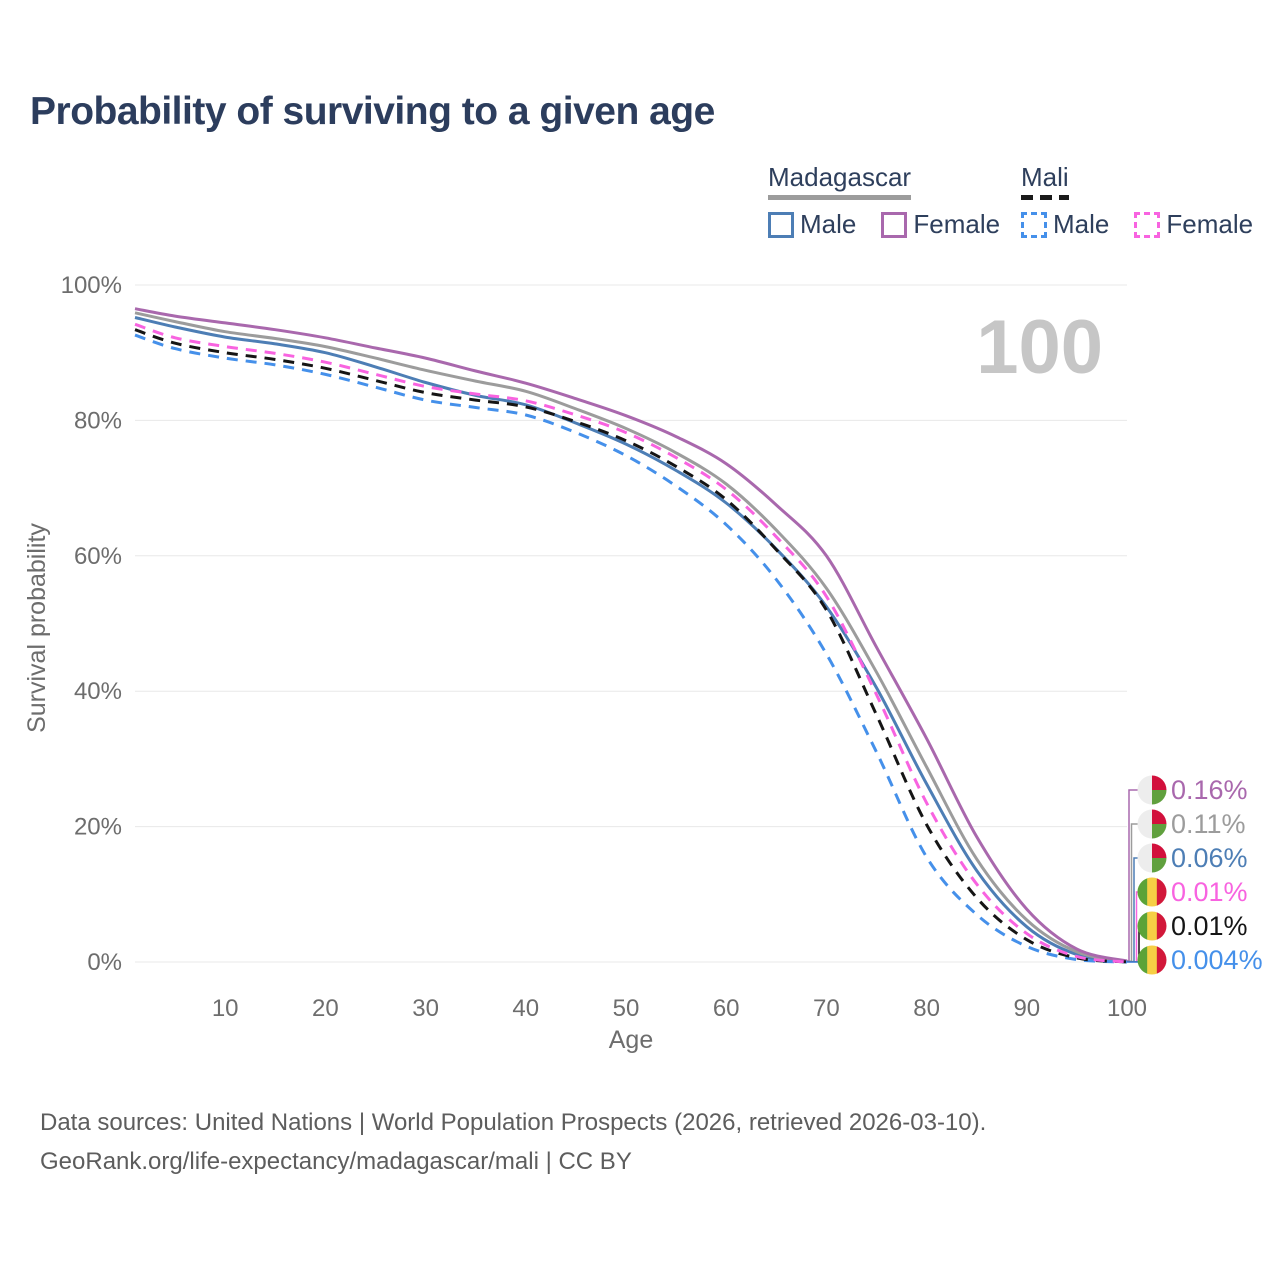 The image size is (1280, 1280). What do you see at coordinates (1137, 201) in the screenshot?
I see `legend-group-mali: Mali Male Female` at bounding box center [1137, 201].